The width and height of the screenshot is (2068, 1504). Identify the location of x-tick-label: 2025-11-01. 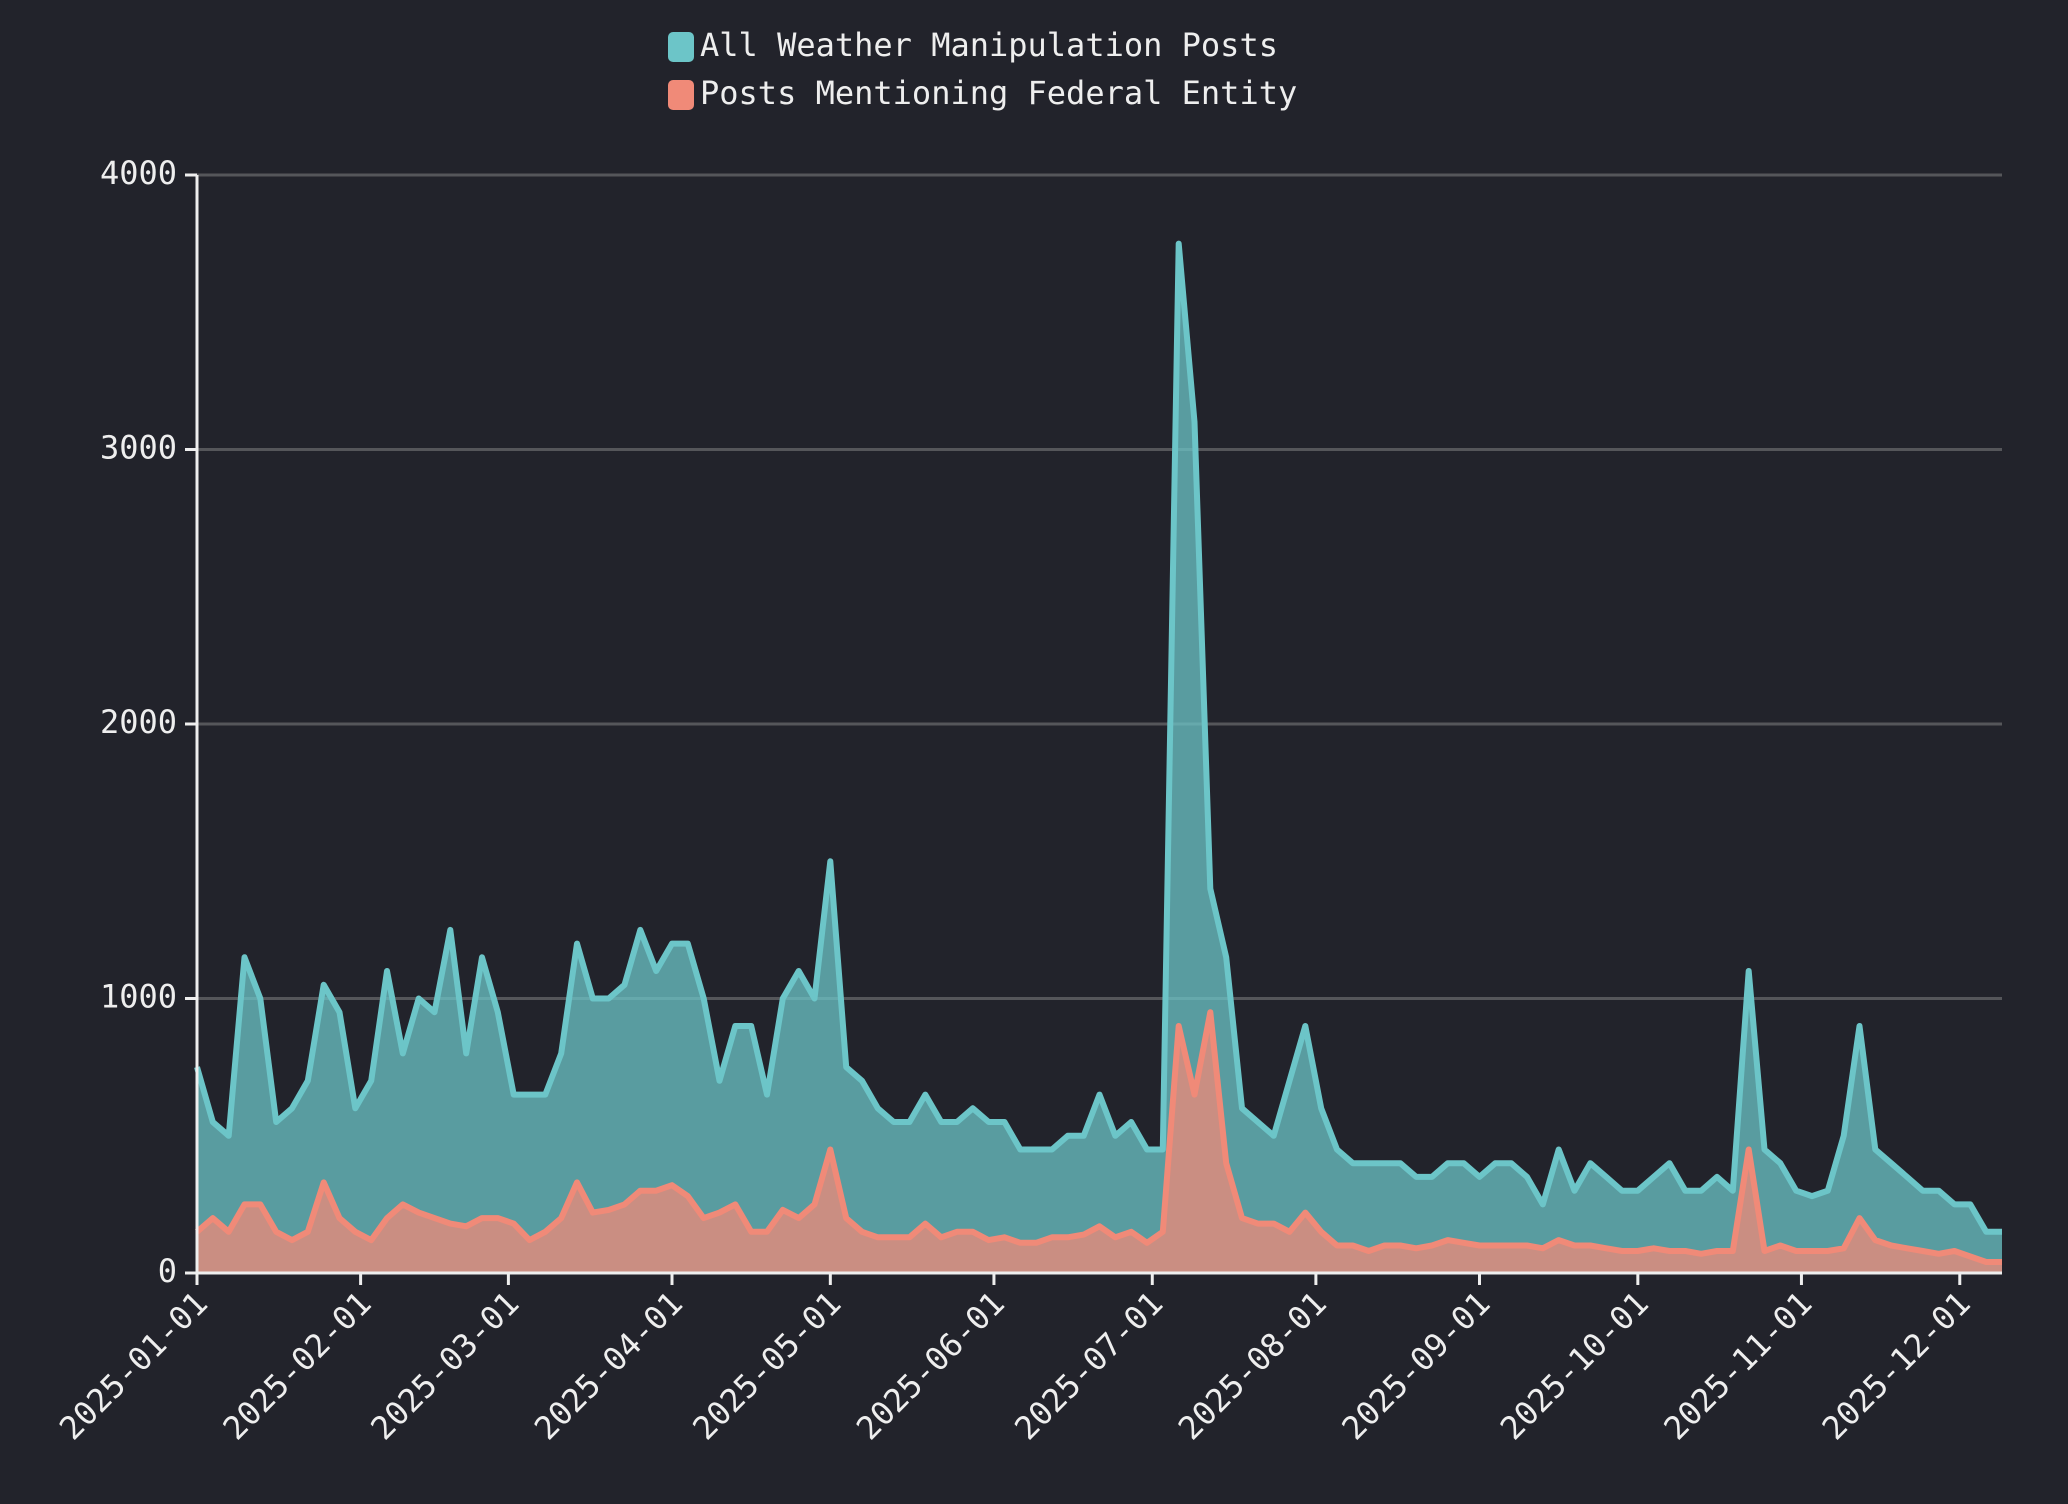
(1737, 1365).